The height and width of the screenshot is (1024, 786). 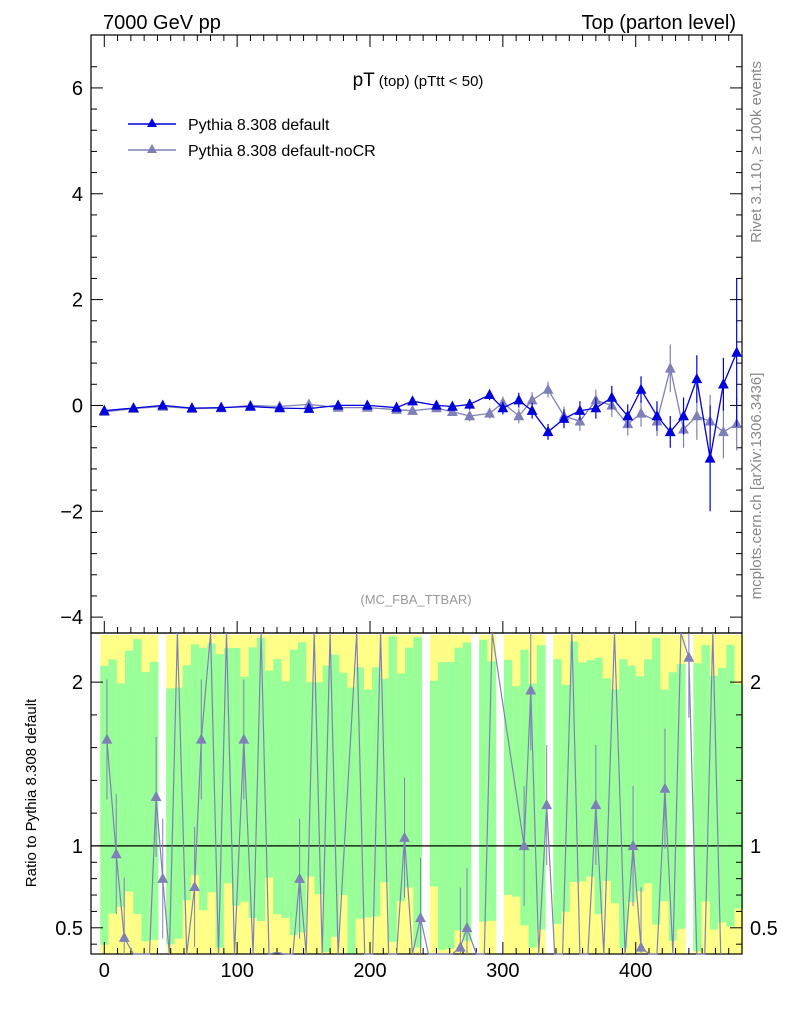 What do you see at coordinates (369, 971) in the screenshot?
I see `x-tick-label: 200` at bounding box center [369, 971].